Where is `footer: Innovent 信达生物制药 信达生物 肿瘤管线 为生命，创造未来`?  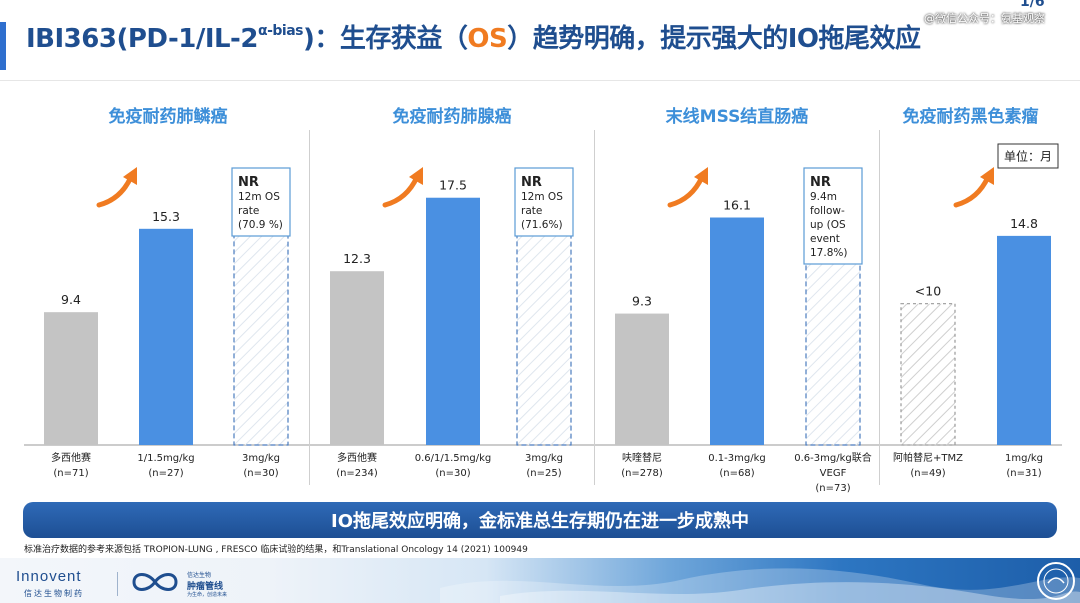
footer: Innovent 信达生物制药 信达生物 肿瘤管线 为生命，创造未来 is located at coordinates (540, 580).